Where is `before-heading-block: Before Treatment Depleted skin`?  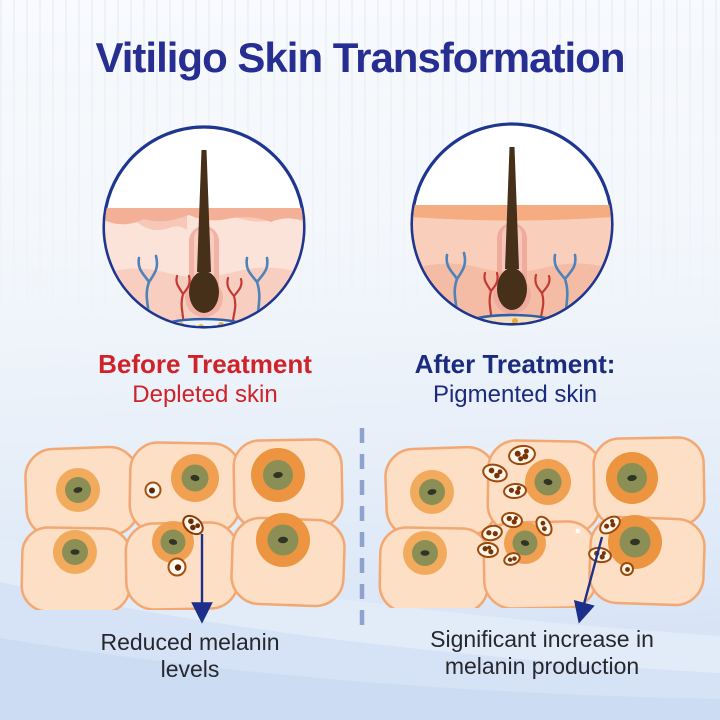 before-heading-block: Before Treatment Depleted skin is located at coordinates (205, 379).